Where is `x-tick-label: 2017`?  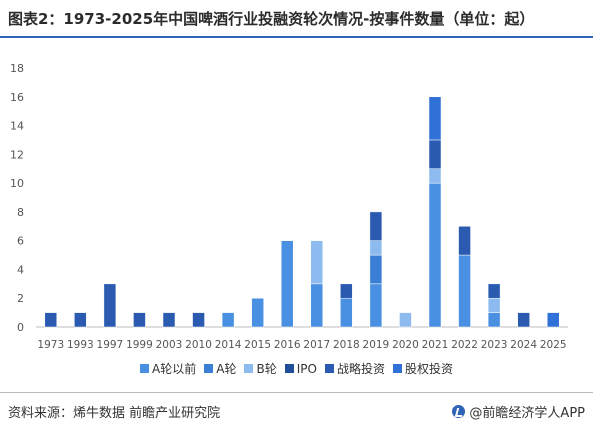
x-tick-label: 2017 is located at coordinates (316, 345).